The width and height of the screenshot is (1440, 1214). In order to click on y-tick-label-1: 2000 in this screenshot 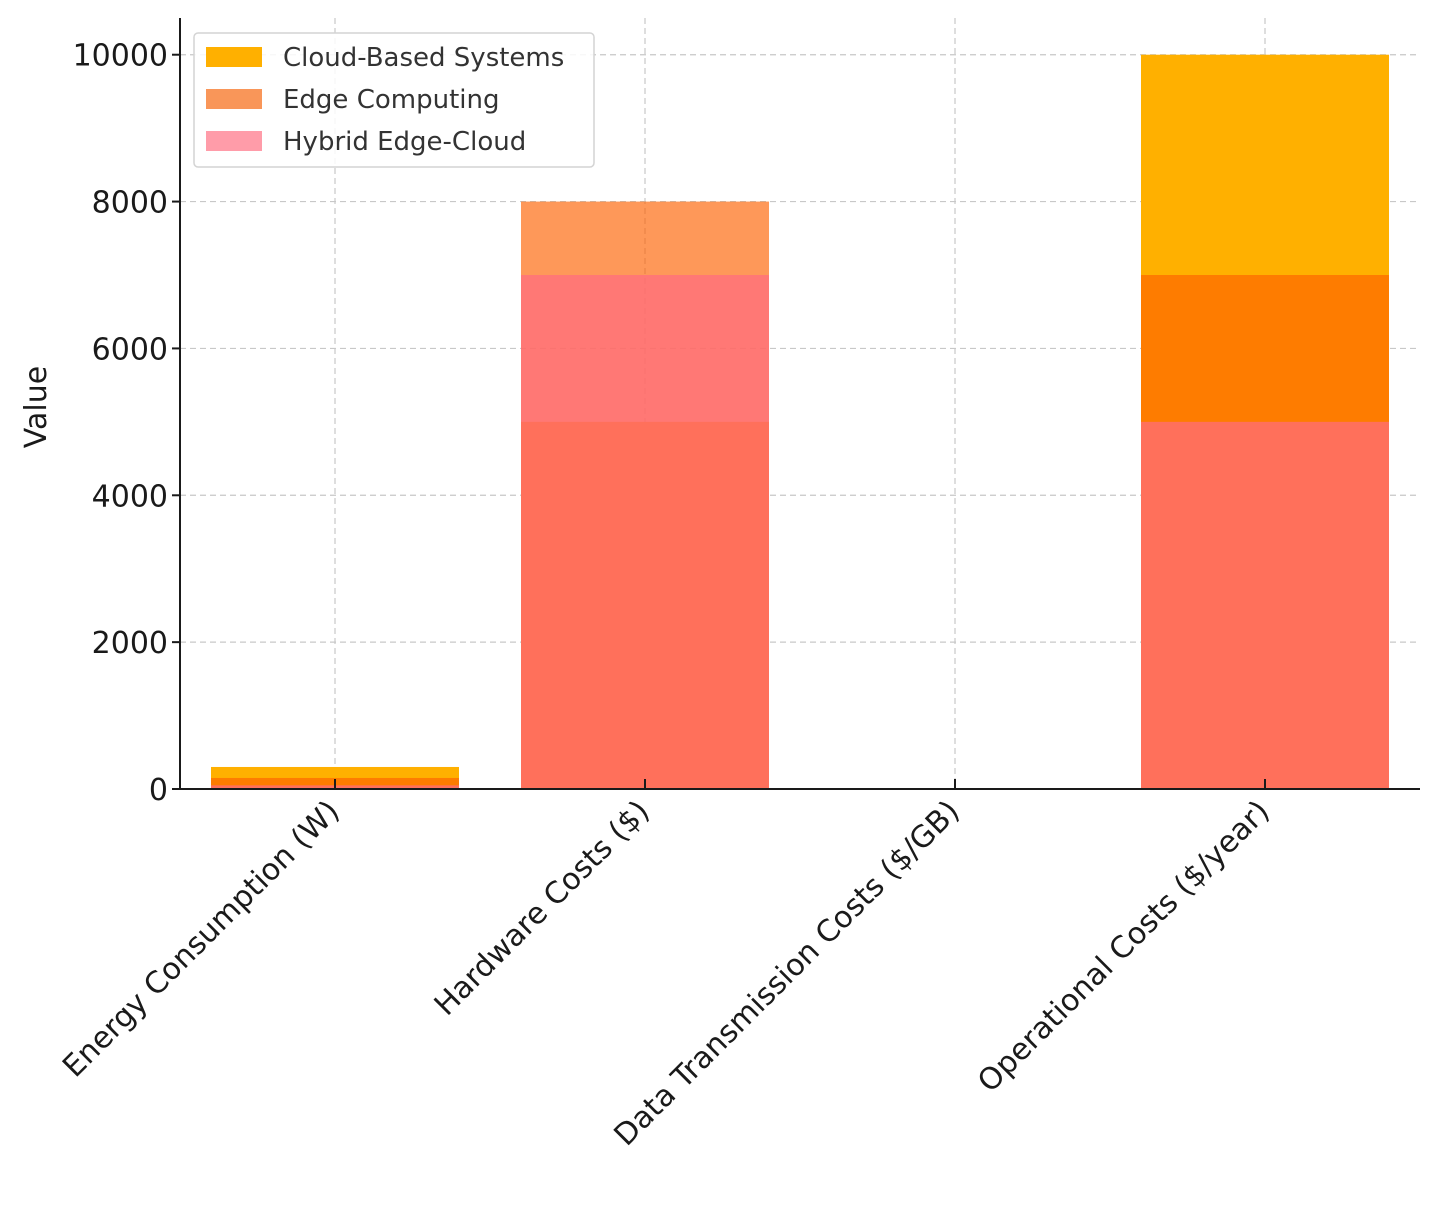, I will do `click(130, 643)`.